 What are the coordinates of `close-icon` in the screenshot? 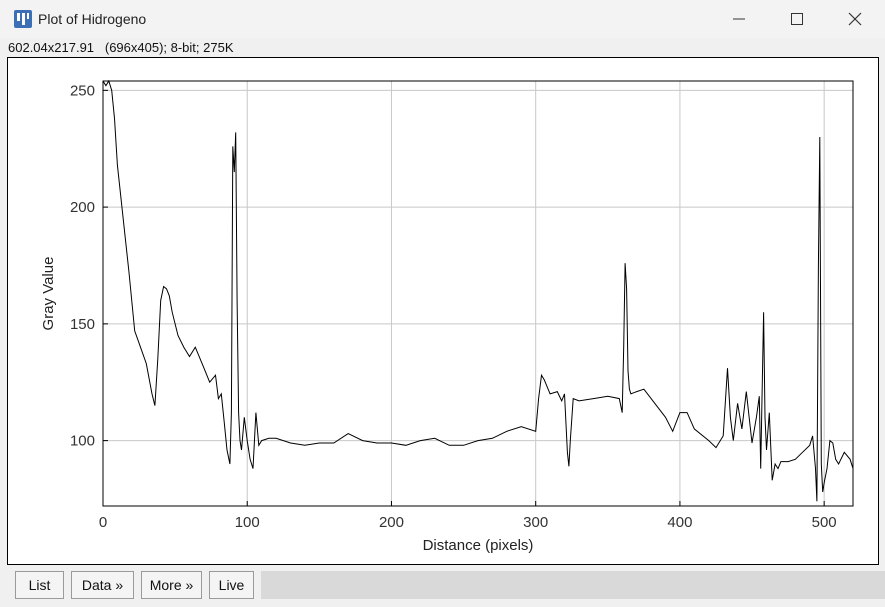 It's located at (855, 19).